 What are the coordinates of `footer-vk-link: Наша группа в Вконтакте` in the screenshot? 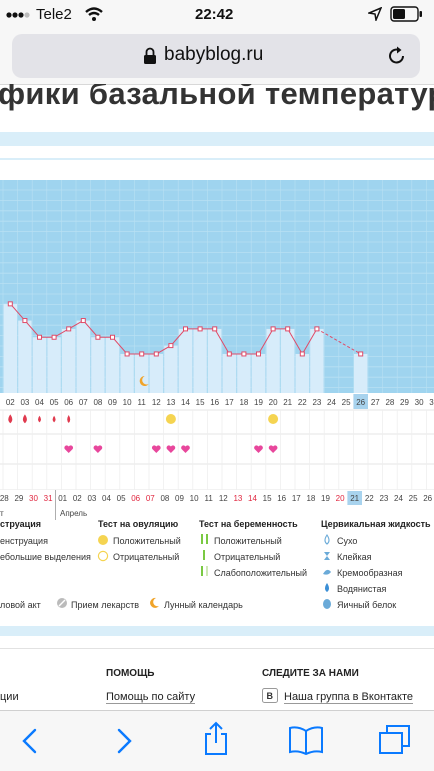 It's located at (349, 697).